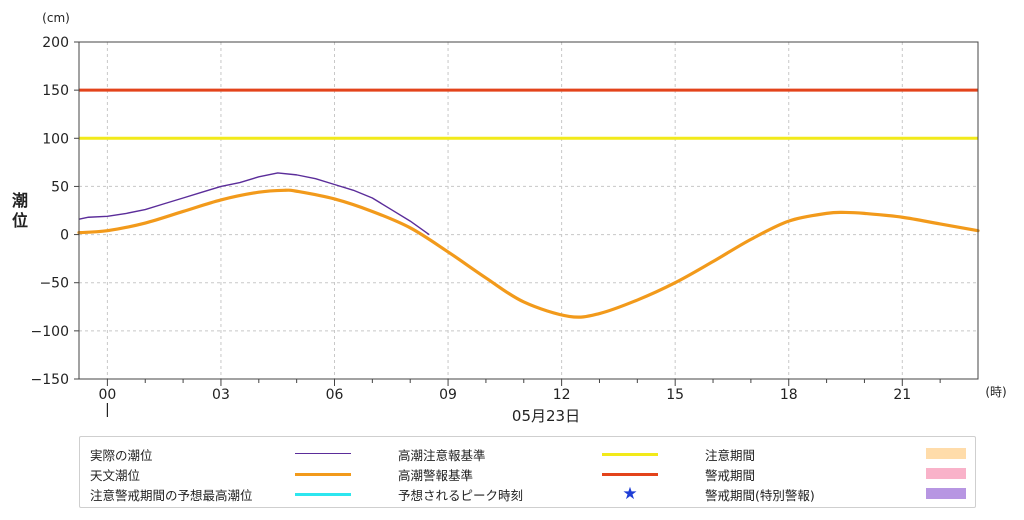 This screenshot has height=520, width=1024. What do you see at coordinates (448, 395) in the screenshot?
I see `x-tick-label: 09` at bounding box center [448, 395].